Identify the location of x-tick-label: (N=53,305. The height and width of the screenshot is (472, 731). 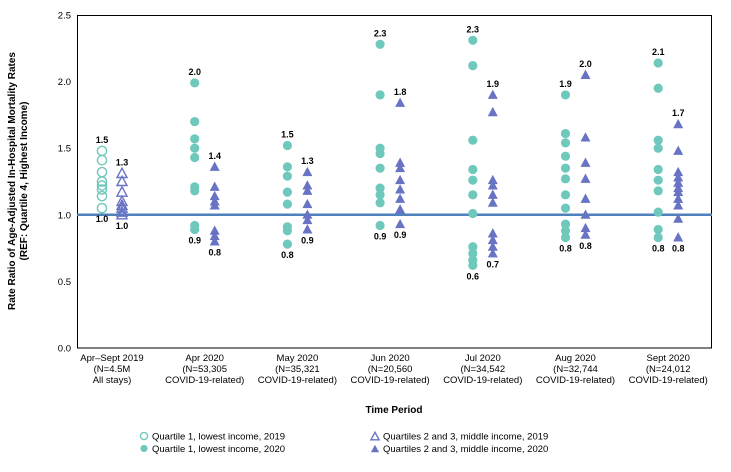
(204, 369).